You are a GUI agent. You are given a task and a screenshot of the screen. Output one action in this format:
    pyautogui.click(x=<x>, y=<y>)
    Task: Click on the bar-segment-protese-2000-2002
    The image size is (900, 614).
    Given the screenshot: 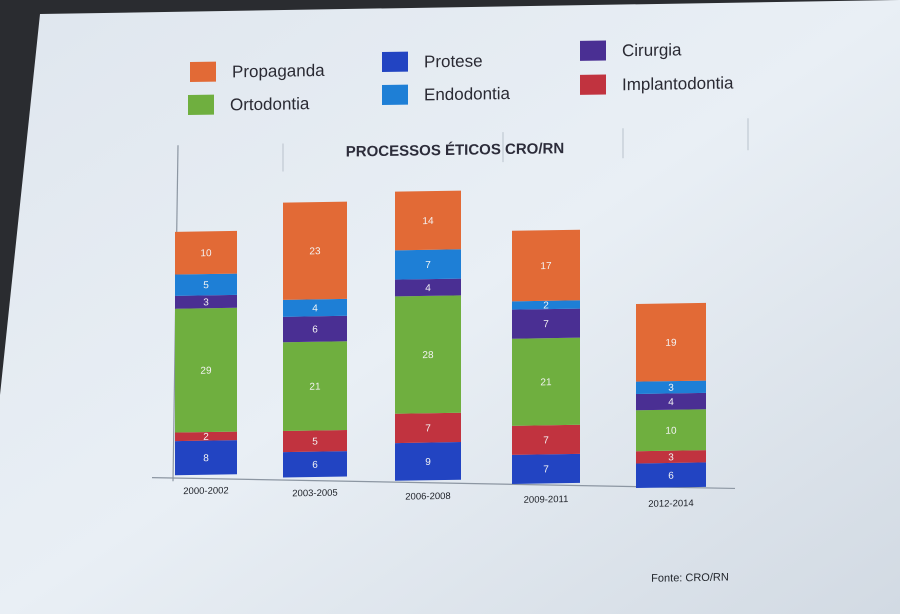 What is the action you would take?
    pyautogui.click(x=206, y=458)
    